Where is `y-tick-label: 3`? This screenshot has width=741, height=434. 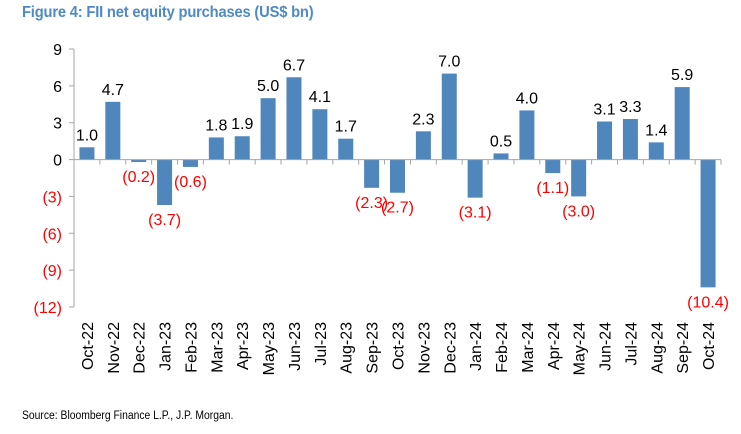 y-tick-label: 3 is located at coordinates (57, 124).